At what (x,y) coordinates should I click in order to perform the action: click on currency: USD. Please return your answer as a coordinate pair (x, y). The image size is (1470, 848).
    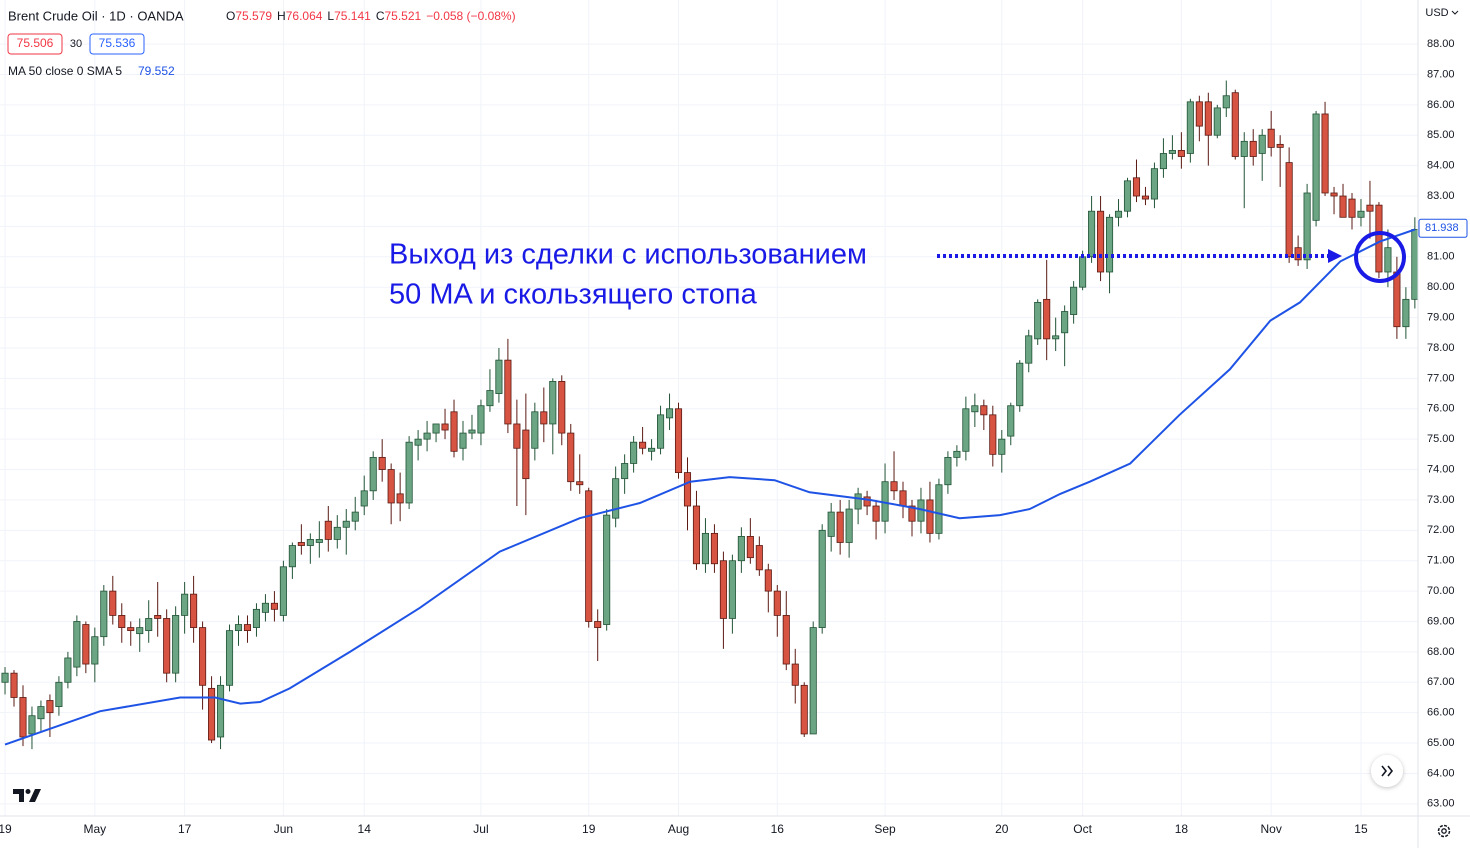
    Looking at the image, I should click on (1436, 13).